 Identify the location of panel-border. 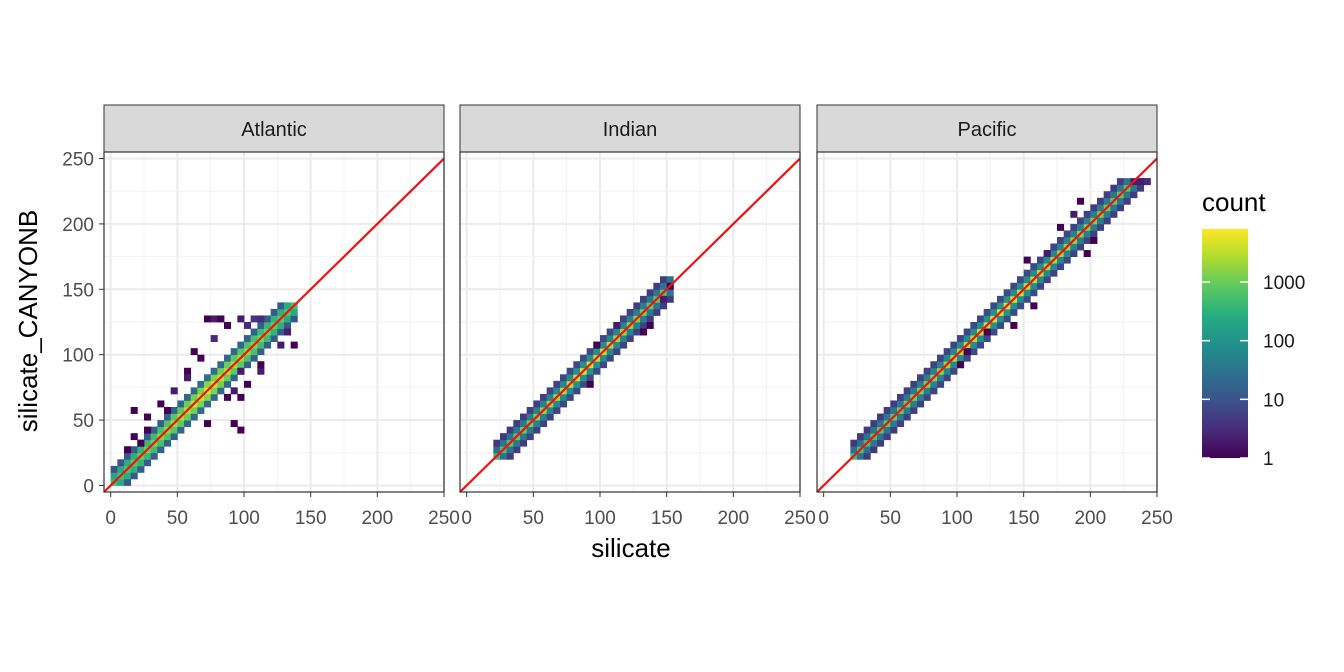
(987, 322).